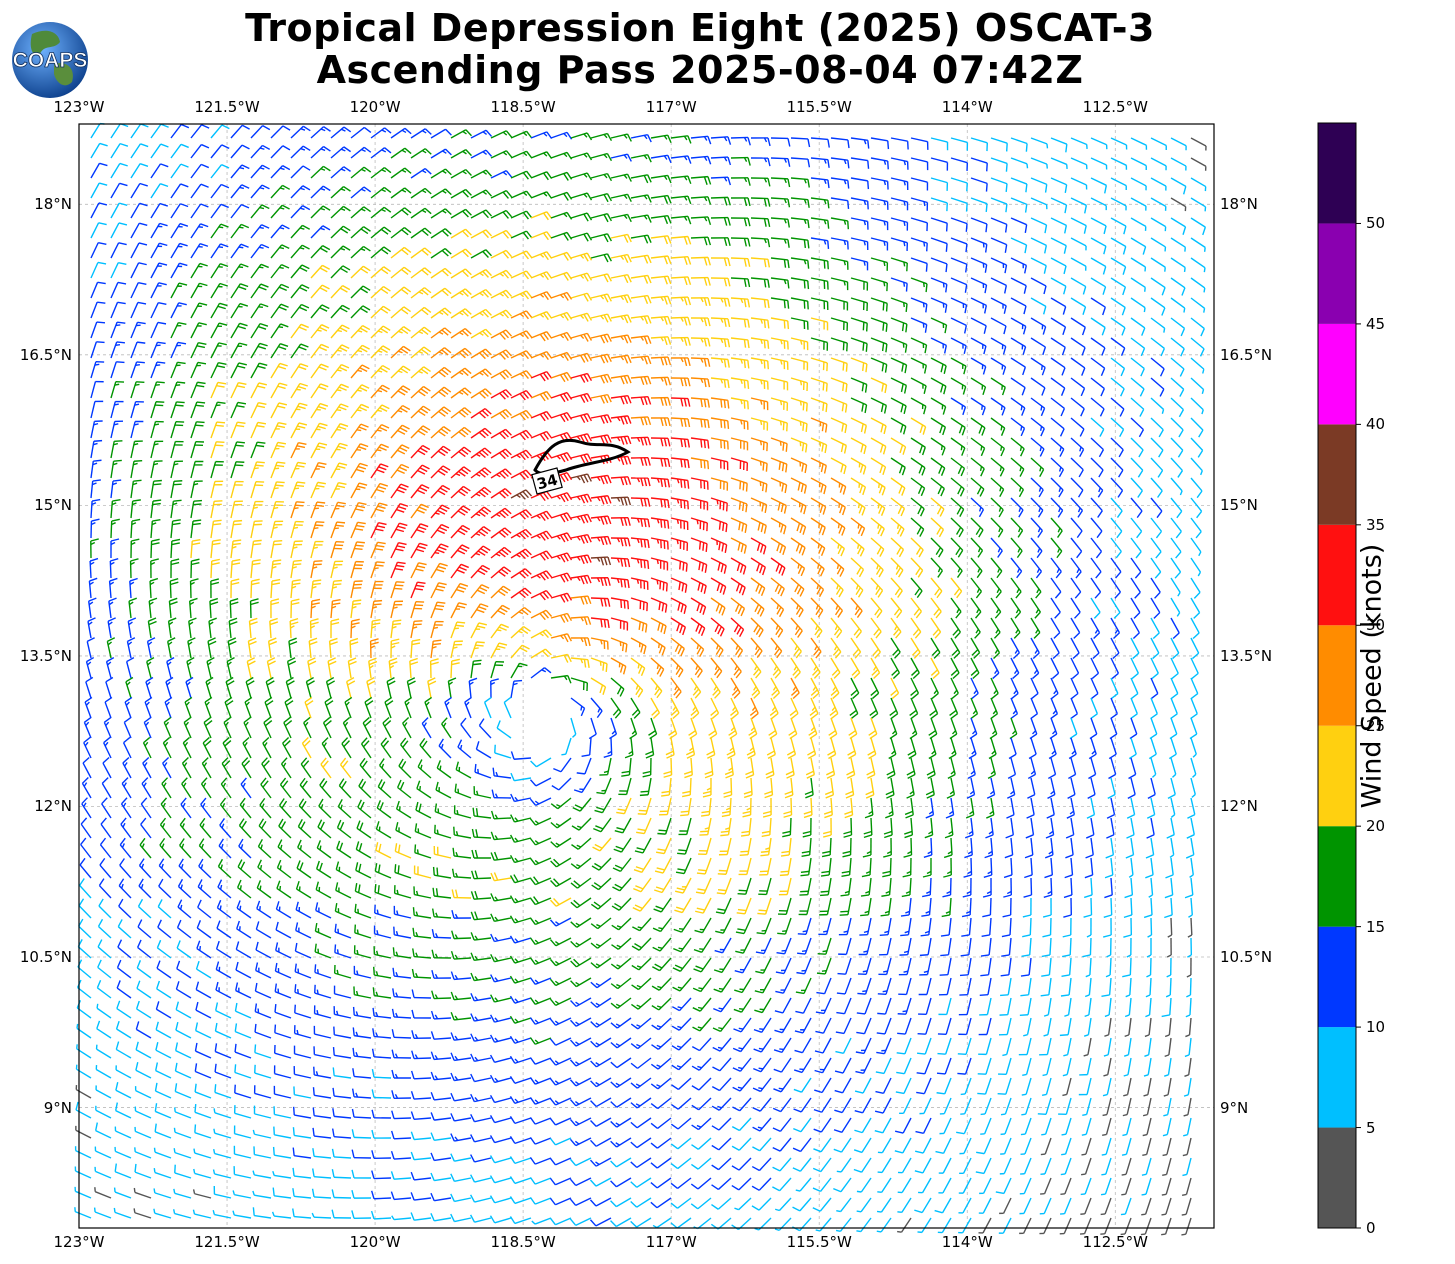  What do you see at coordinates (700, 70) in the screenshot?
I see `chart-title-line-2: Ascending Pass 2025-08-04 07:42Z` at bounding box center [700, 70].